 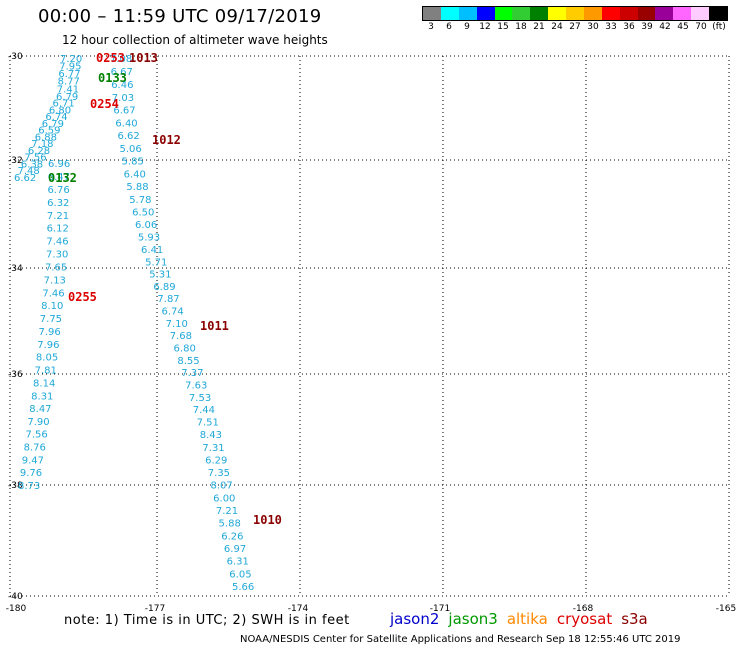 I want to click on wave-height-value: 8.31, so click(x=42, y=396).